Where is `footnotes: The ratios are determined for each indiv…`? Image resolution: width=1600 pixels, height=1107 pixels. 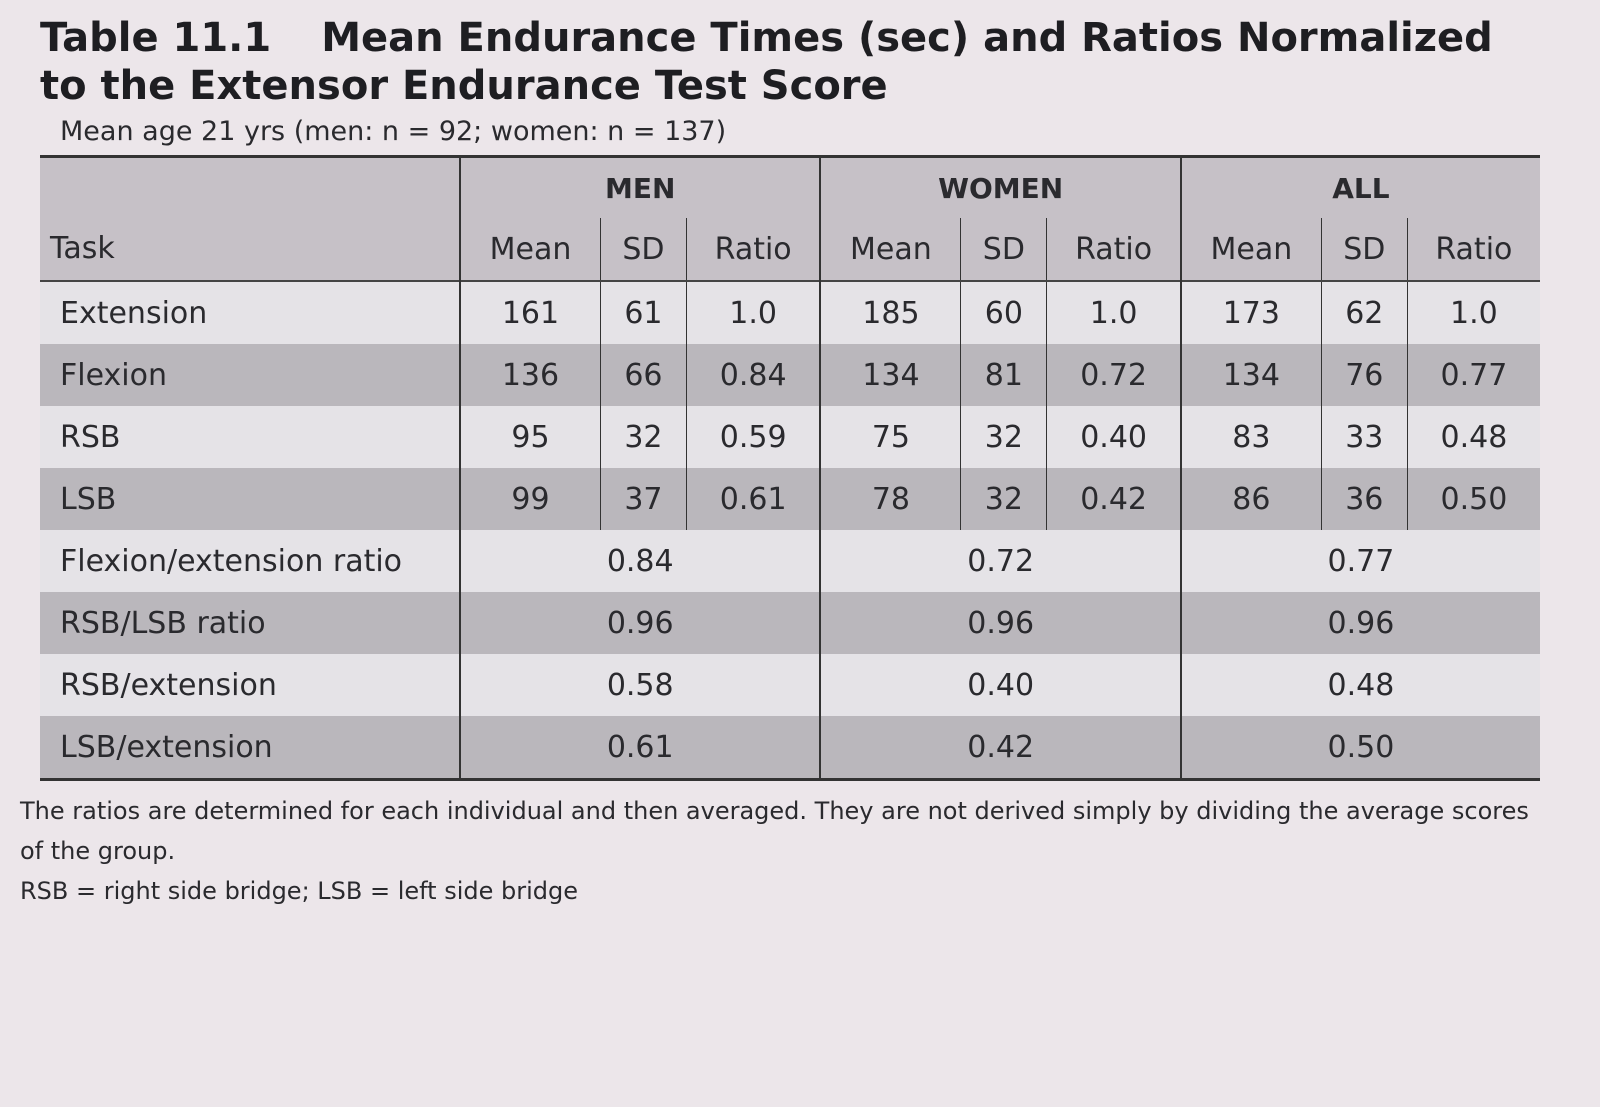
footnotes: The ratios are determined for each indiv… is located at coordinates (785, 851).